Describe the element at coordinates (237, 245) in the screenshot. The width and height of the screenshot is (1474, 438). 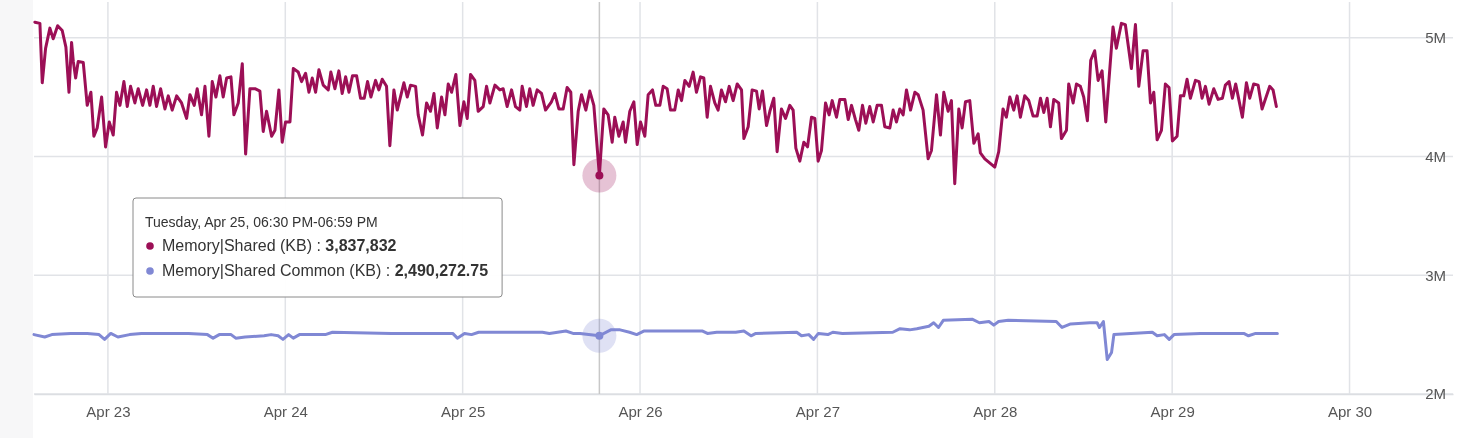
I see `legend-label: Memory|Shared (KB)` at that location.